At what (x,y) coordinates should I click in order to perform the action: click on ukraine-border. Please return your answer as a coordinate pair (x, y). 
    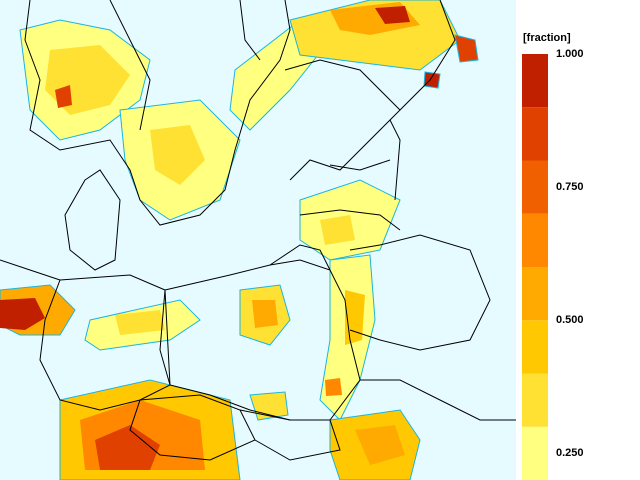
    Looking at the image, I should click on (438, 400).